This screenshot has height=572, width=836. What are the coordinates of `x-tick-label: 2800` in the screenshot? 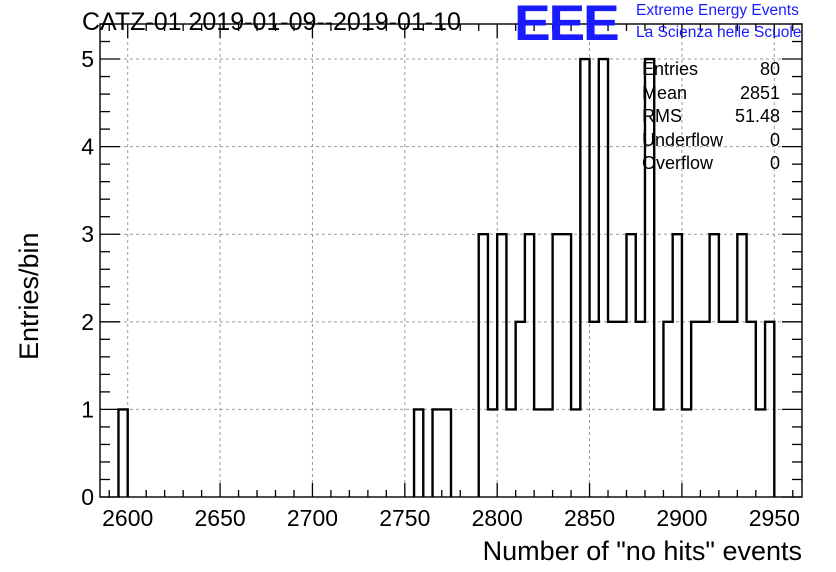 It's located at (497, 518).